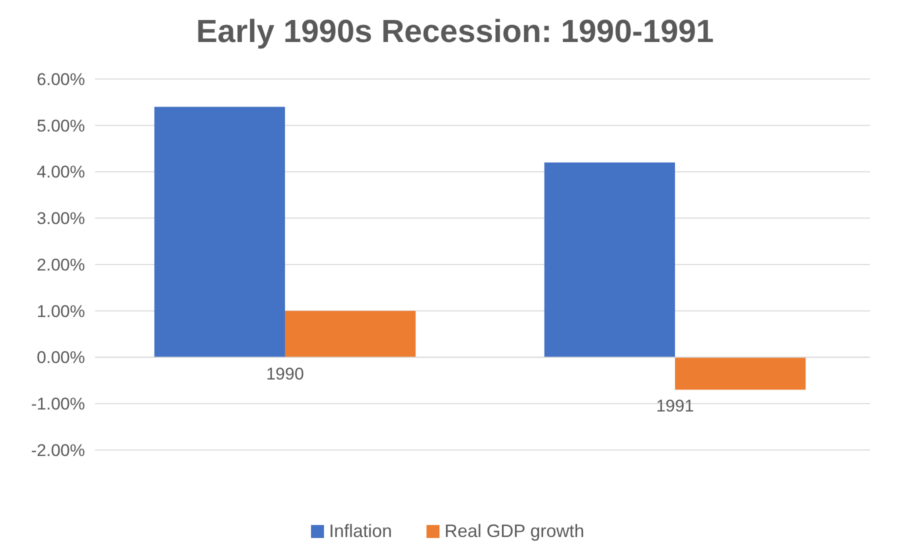  What do you see at coordinates (360, 531) in the screenshot?
I see `legend-label: Inflation` at bounding box center [360, 531].